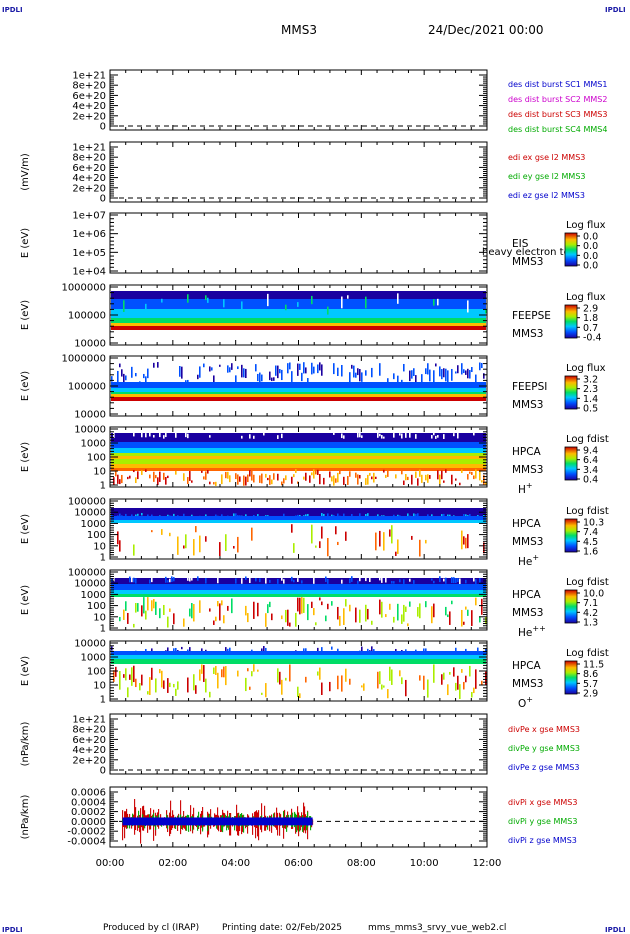  Describe the element at coordinates (103, 700) in the screenshot. I see `y-tick-label: 1` at that location.